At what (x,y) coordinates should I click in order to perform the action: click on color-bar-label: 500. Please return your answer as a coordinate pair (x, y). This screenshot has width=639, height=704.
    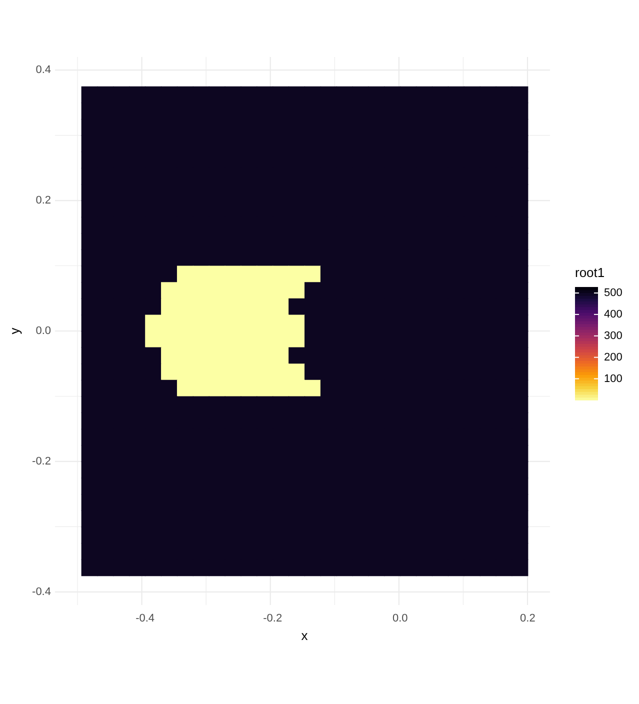
    Looking at the image, I should click on (613, 293).